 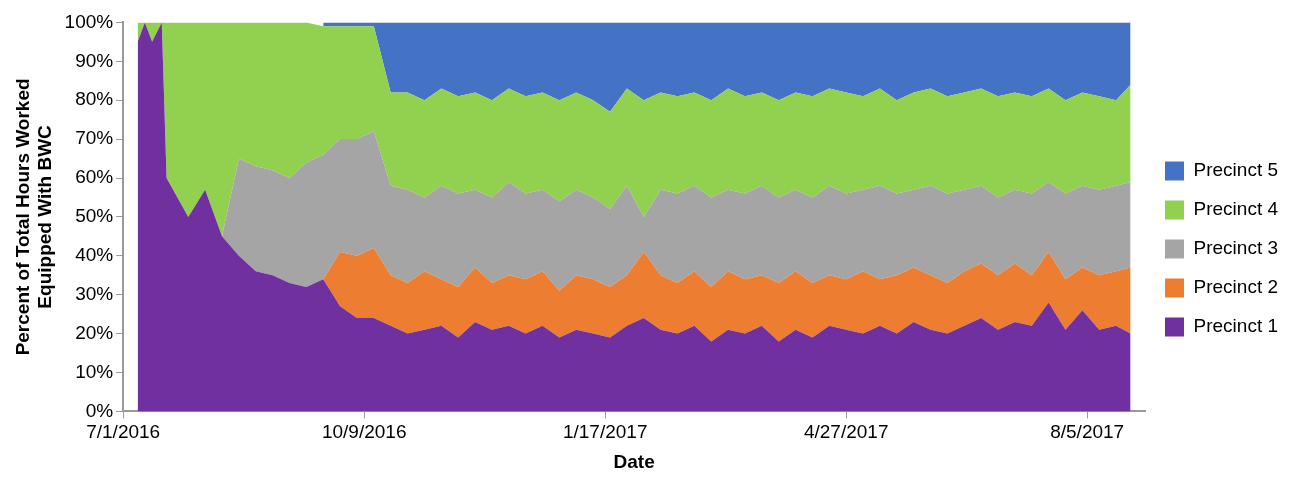 I want to click on y-tick-label: 50%, so click(x=94, y=216).